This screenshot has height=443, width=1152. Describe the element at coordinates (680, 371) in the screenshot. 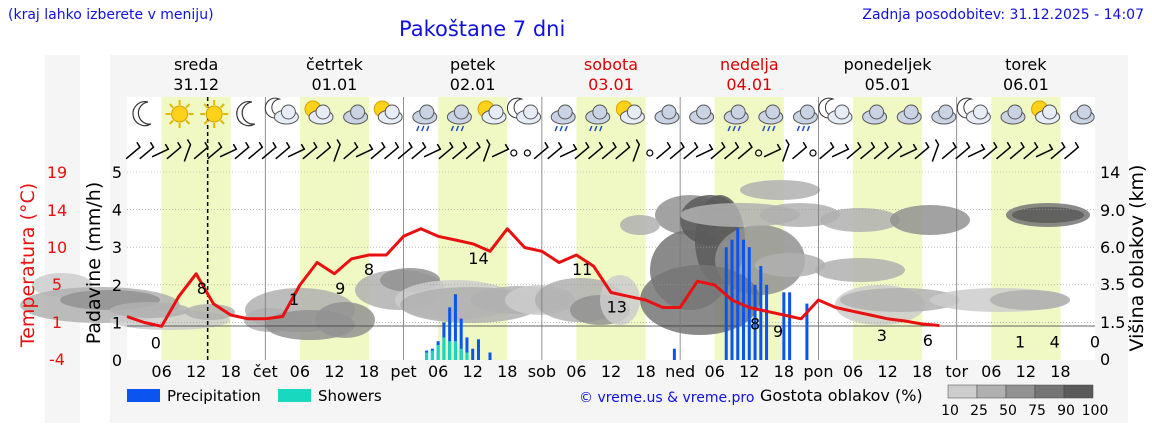

I see `x-tick-label: ned` at that location.